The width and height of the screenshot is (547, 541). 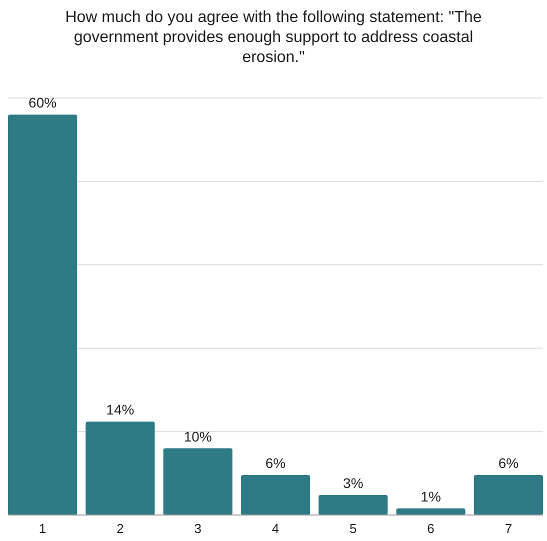 What do you see at coordinates (276, 528) in the screenshot?
I see `x-tick-label: 4` at bounding box center [276, 528].